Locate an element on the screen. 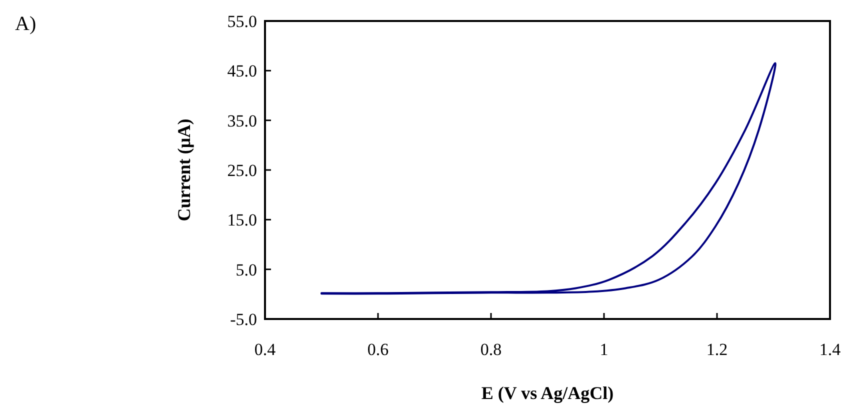  x-axis-title: E (V vs Ag/AgCl) is located at coordinates (547, 393).